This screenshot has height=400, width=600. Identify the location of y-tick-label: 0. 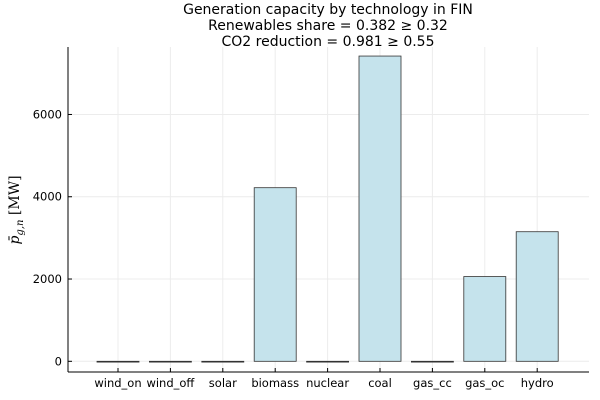
(58, 361).